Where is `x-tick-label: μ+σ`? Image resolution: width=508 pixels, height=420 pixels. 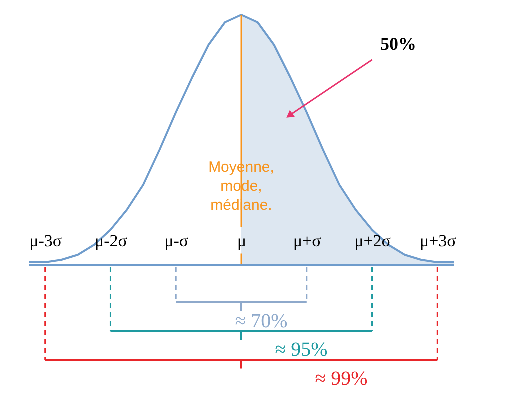 x-tick-label: μ+σ is located at coordinates (307, 241).